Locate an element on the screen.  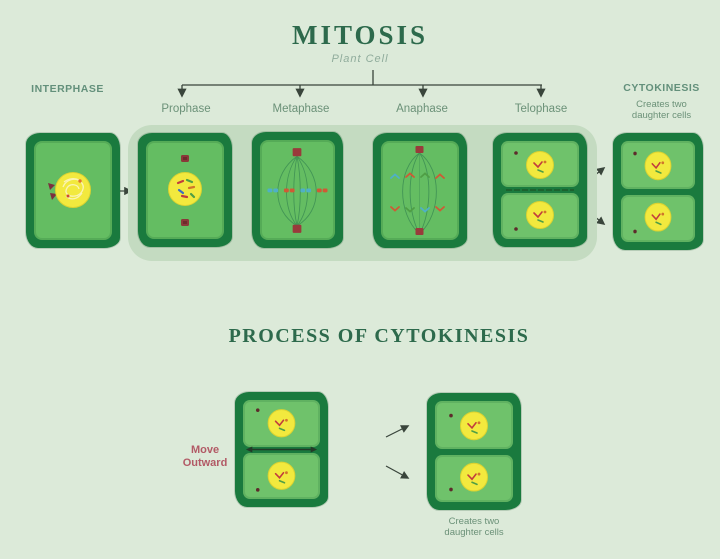
centrosome-pair is located at coordinates (52, 191).